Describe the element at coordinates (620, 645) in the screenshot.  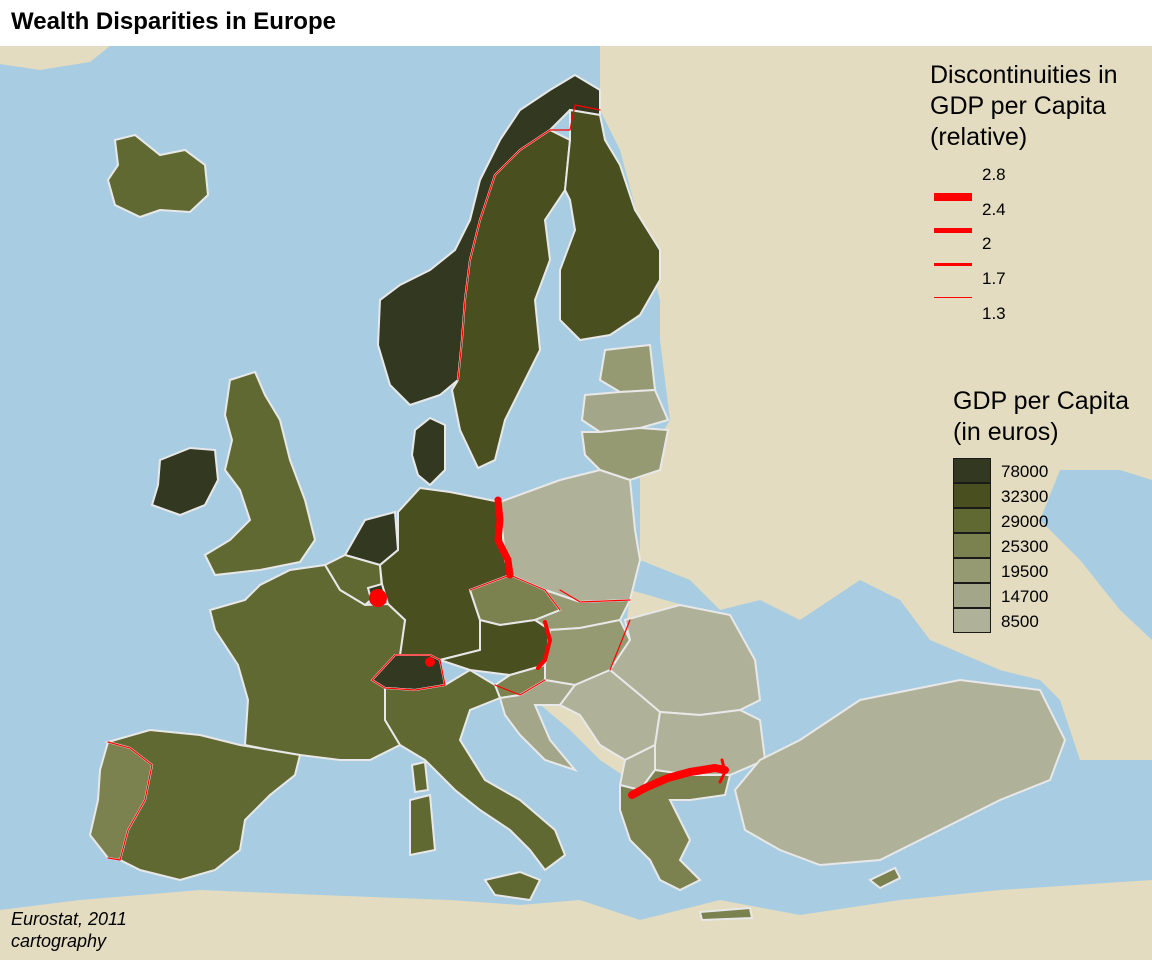
I see `discontinuity-slovakia-ukraine` at that location.